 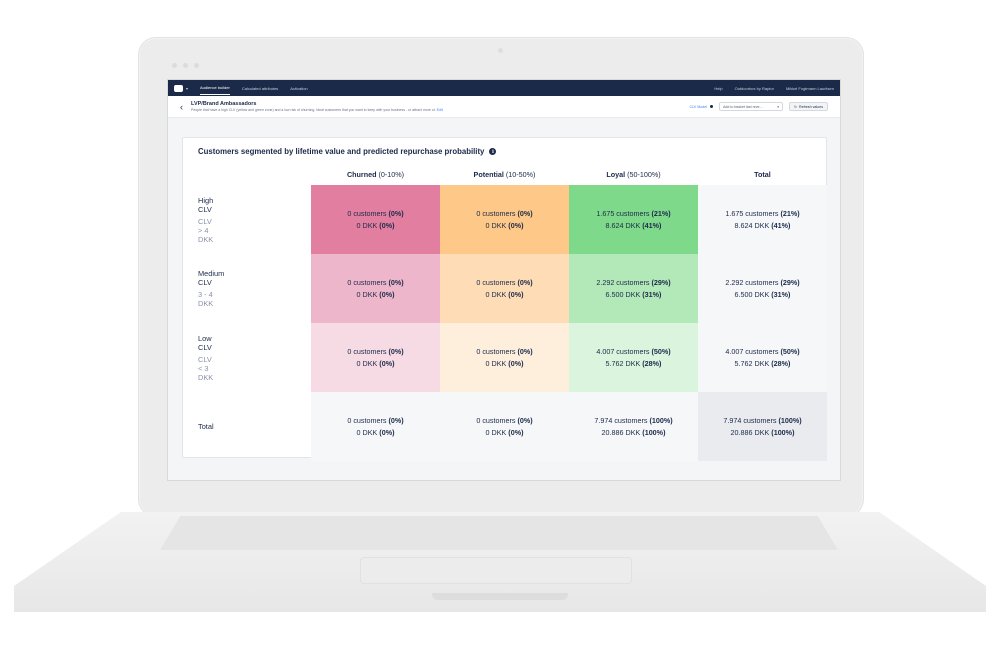 What do you see at coordinates (751, 106) in the screenshot?
I see `clv-model-select: Add to basket last reve... ▾` at bounding box center [751, 106].